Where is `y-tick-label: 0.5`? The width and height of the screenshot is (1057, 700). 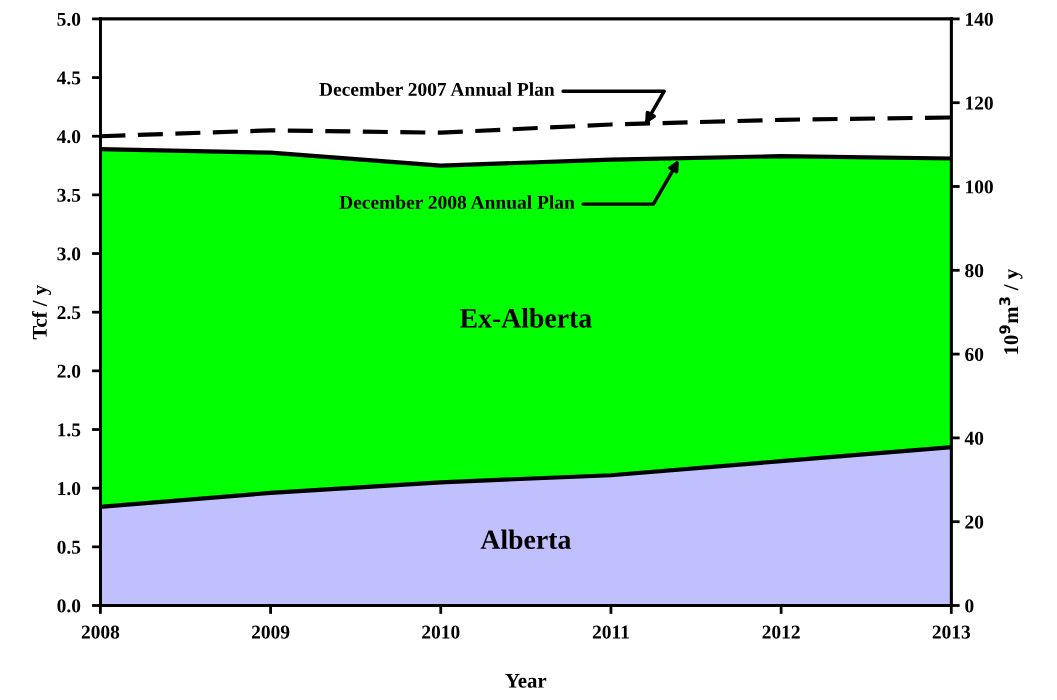 y-tick-label: 0.5 is located at coordinates (69, 547).